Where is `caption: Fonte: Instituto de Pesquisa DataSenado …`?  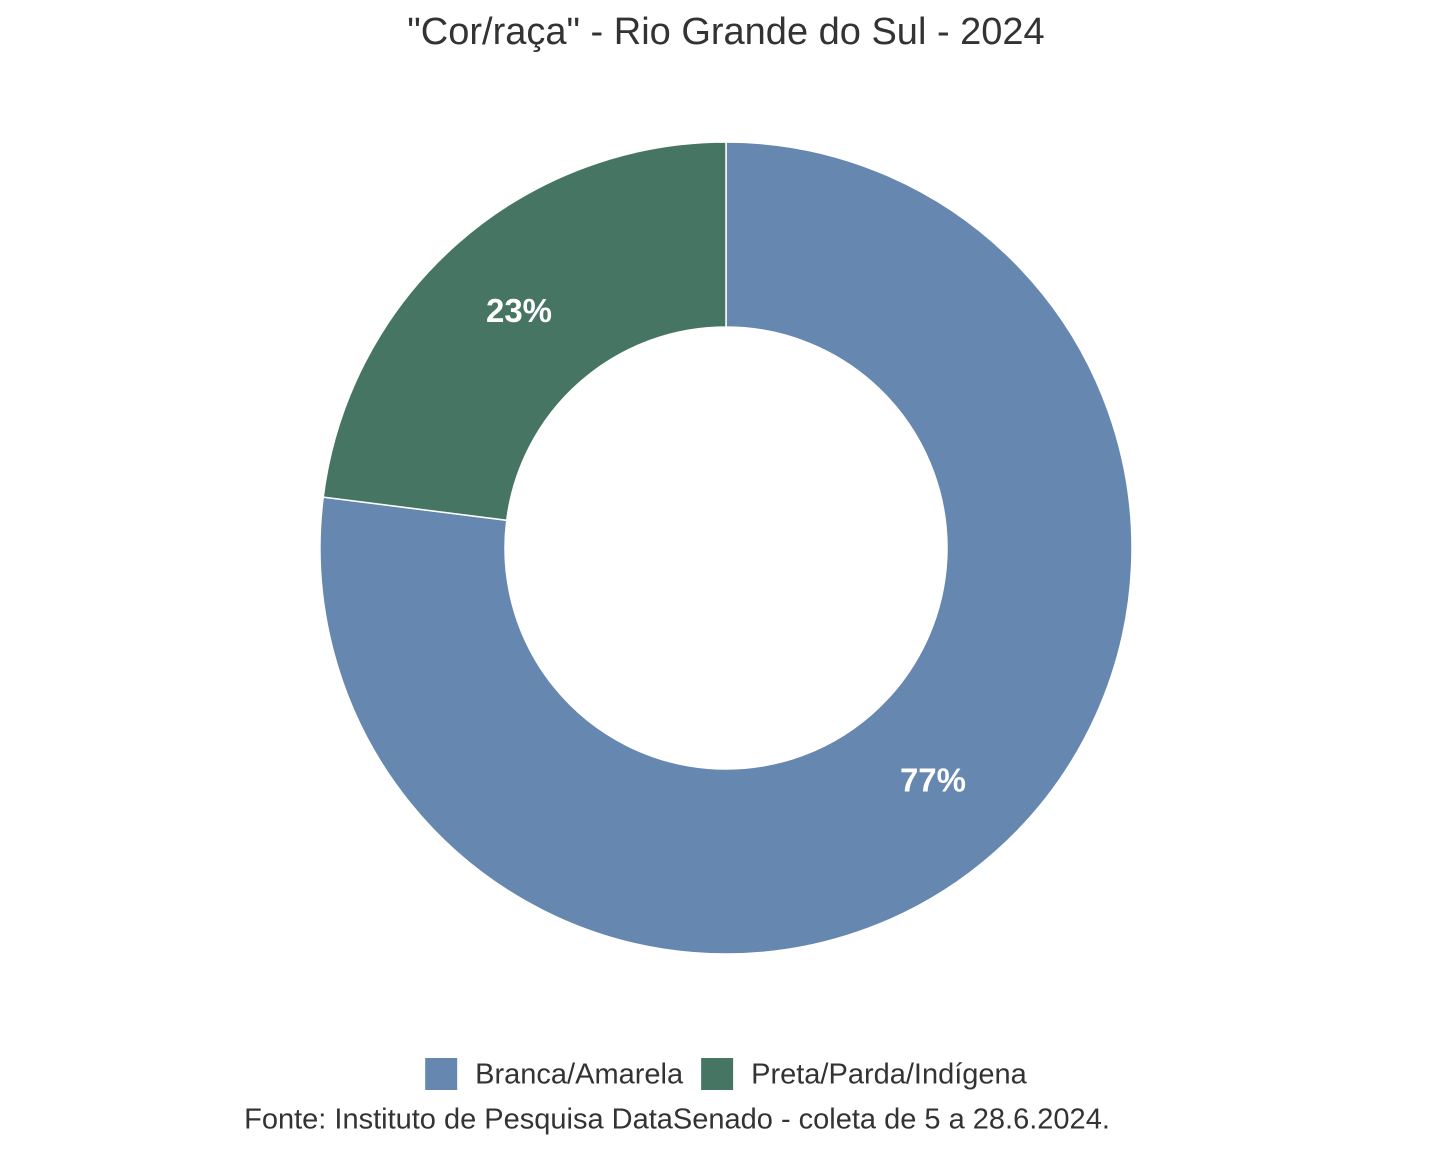 caption: Fonte: Instituto de Pesquisa DataSenado … is located at coordinates (677, 1120).